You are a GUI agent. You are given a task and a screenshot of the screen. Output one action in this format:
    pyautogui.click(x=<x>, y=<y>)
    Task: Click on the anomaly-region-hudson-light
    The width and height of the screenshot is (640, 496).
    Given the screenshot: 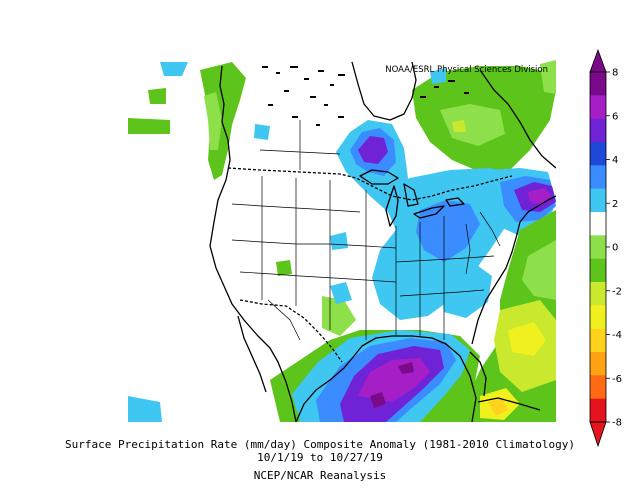 What is the action you would take?
    pyautogui.click(x=548, y=77)
    